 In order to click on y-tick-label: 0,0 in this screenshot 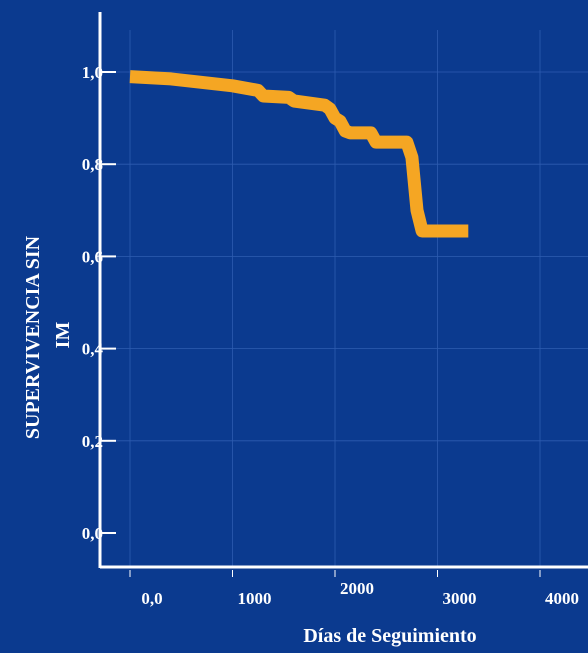, I will do `click(92, 533)`.